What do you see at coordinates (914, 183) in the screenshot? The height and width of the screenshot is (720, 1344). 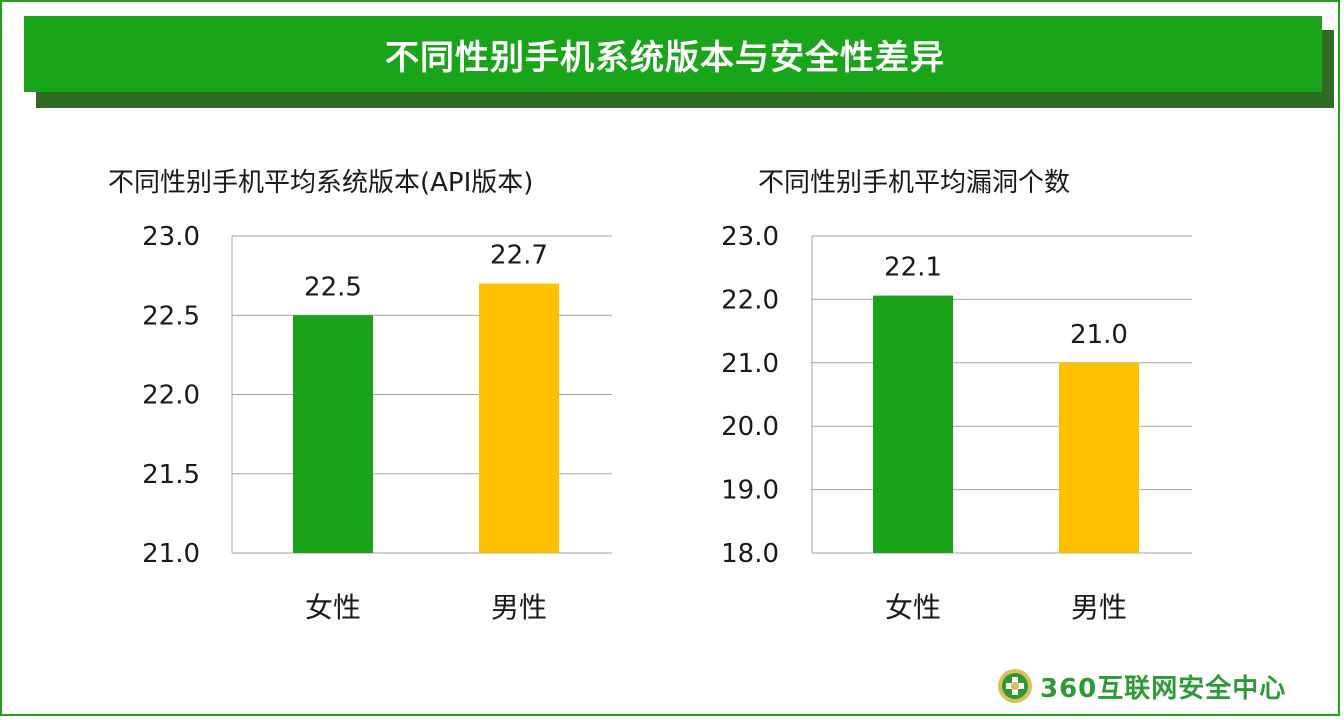 I see `chart-title-vuln: 不同性别手机平均漏洞个数` at bounding box center [914, 183].